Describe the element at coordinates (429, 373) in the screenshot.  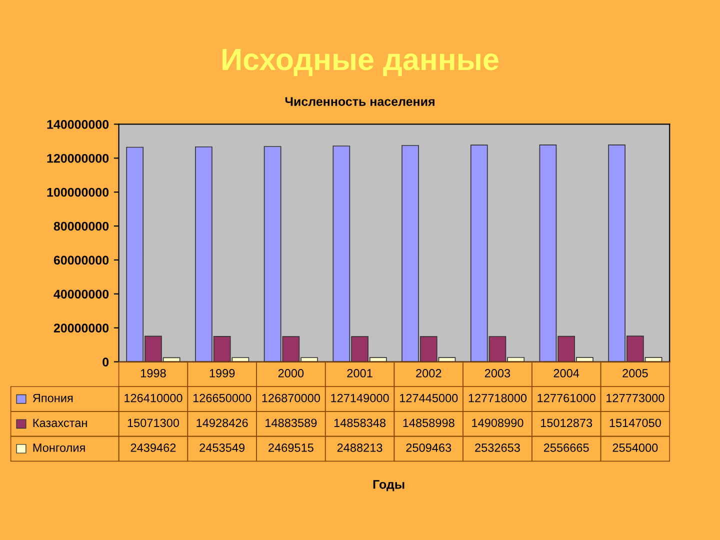
I see `x-tick-label: 2002` at that location.